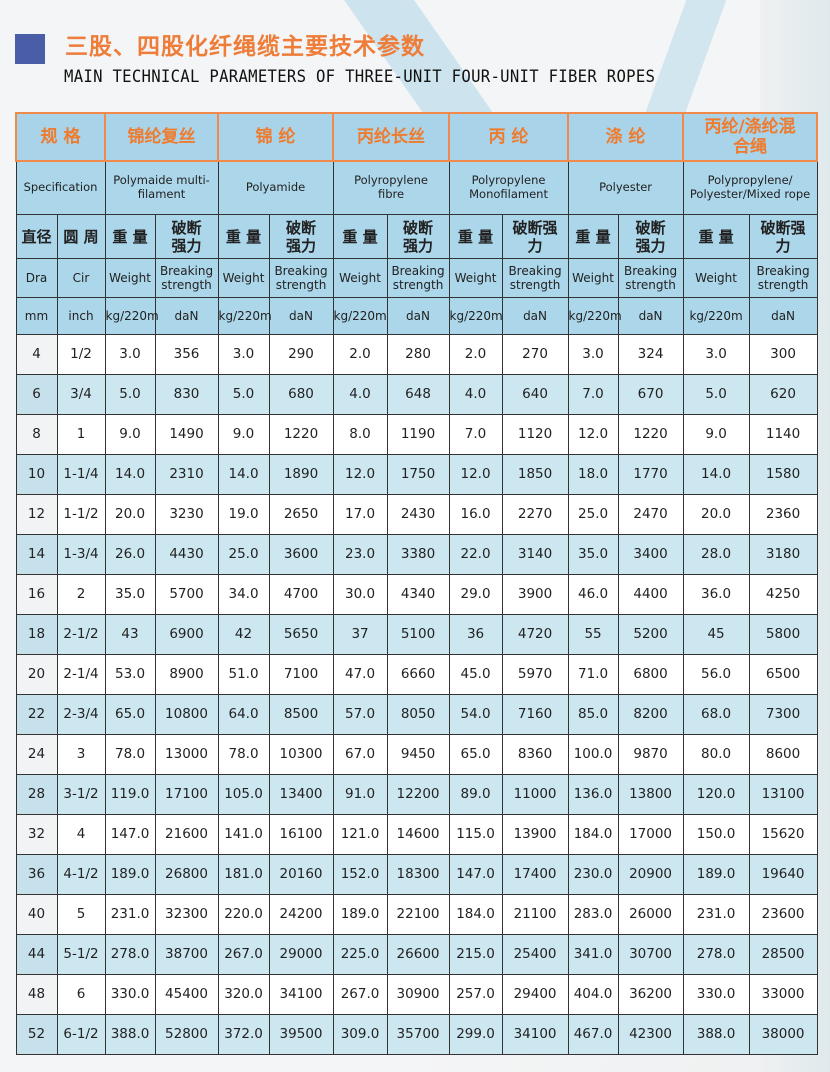 The width and height of the screenshot is (830, 1072). Describe the element at coordinates (593, 674) in the screenshot. I see `table-cell: 71.0` at that location.